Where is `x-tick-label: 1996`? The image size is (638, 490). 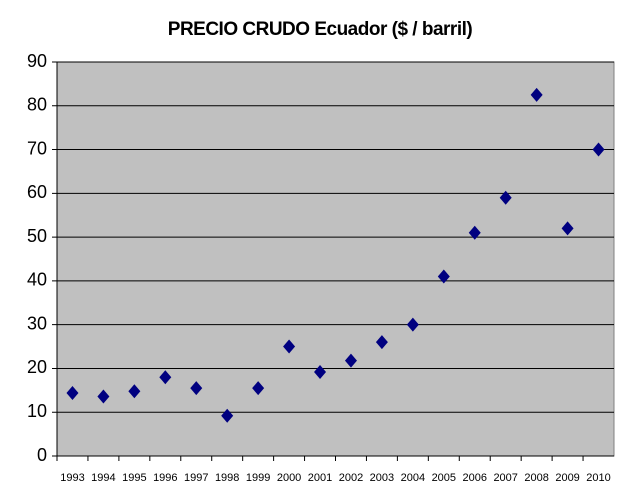
x-tick-label: 1996 is located at coordinates (165, 478).